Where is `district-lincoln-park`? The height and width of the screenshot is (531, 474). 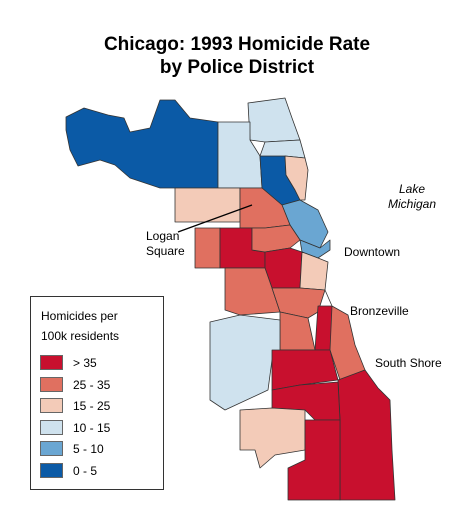 district-lincoln-park is located at coordinates (296, 178).